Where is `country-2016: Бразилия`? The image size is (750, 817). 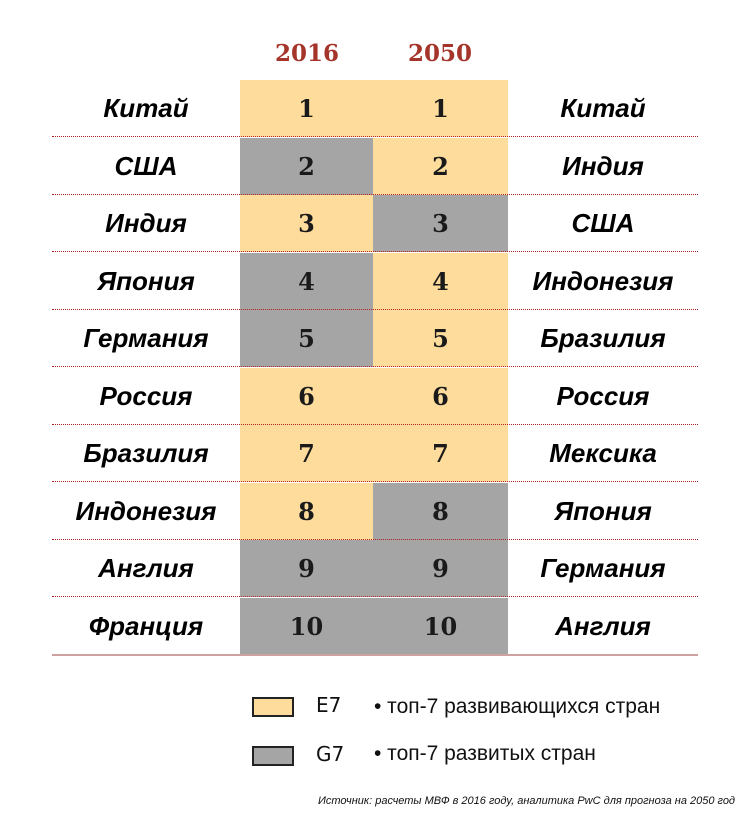 country-2016: Бразилия is located at coordinates (146, 453).